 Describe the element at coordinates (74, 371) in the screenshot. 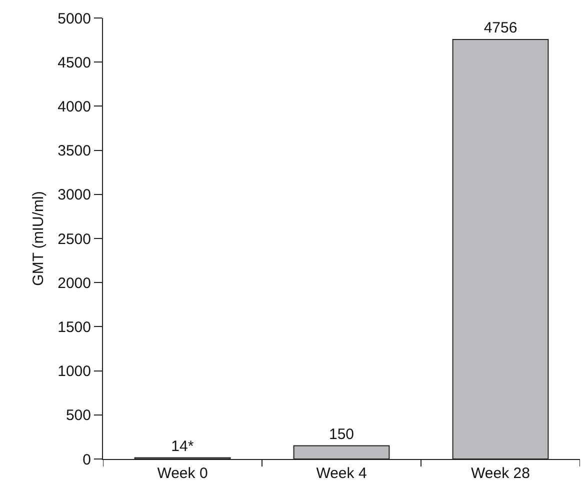

I see `y-tick-label: 1000` at that location.